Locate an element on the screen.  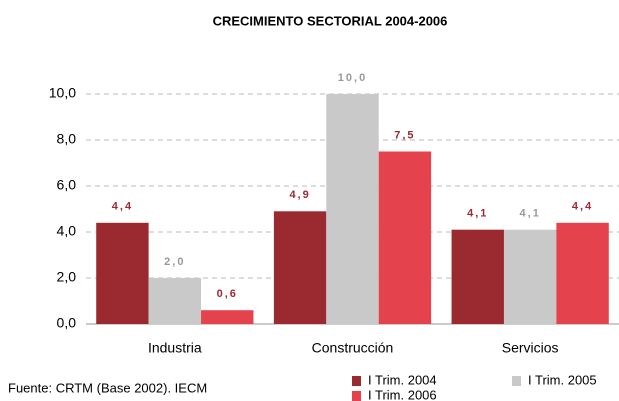
chart-title: CRECIMIENTO SECTORIAL 2004-2006 is located at coordinates (330, 20).